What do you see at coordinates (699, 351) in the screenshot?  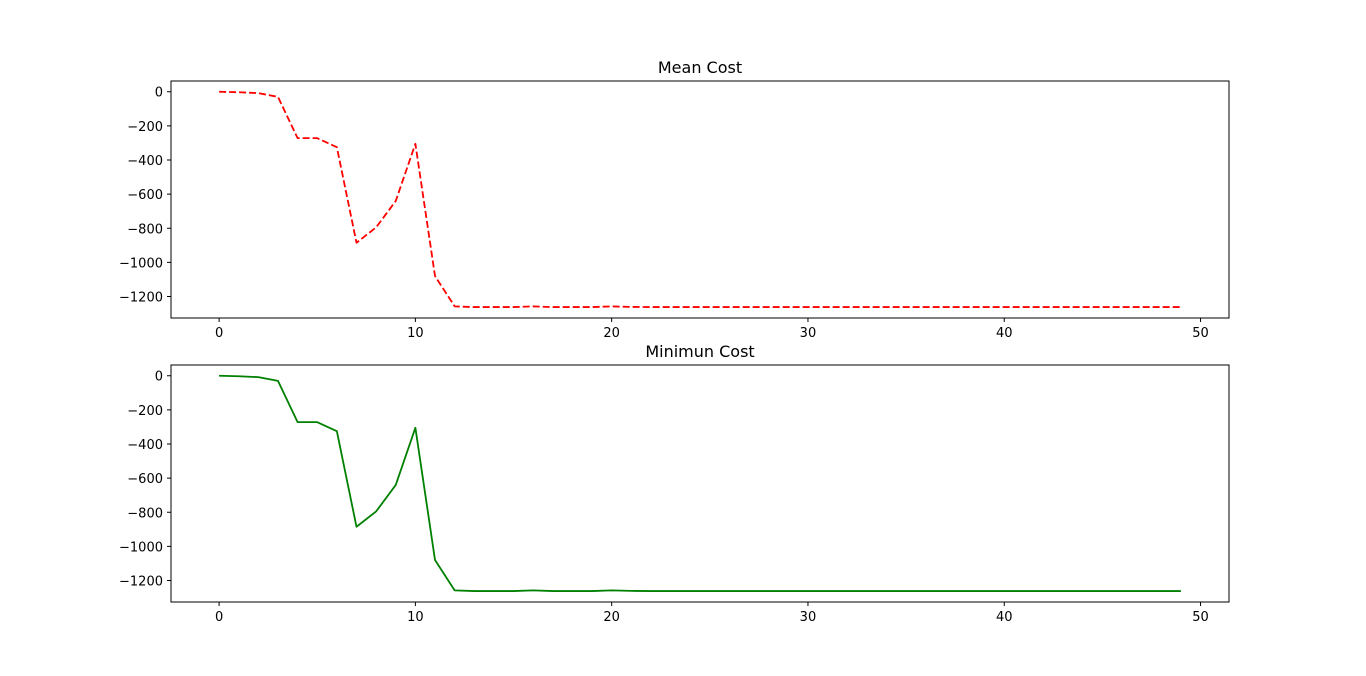 I see `chart-title: Minimun Cost` at bounding box center [699, 351].